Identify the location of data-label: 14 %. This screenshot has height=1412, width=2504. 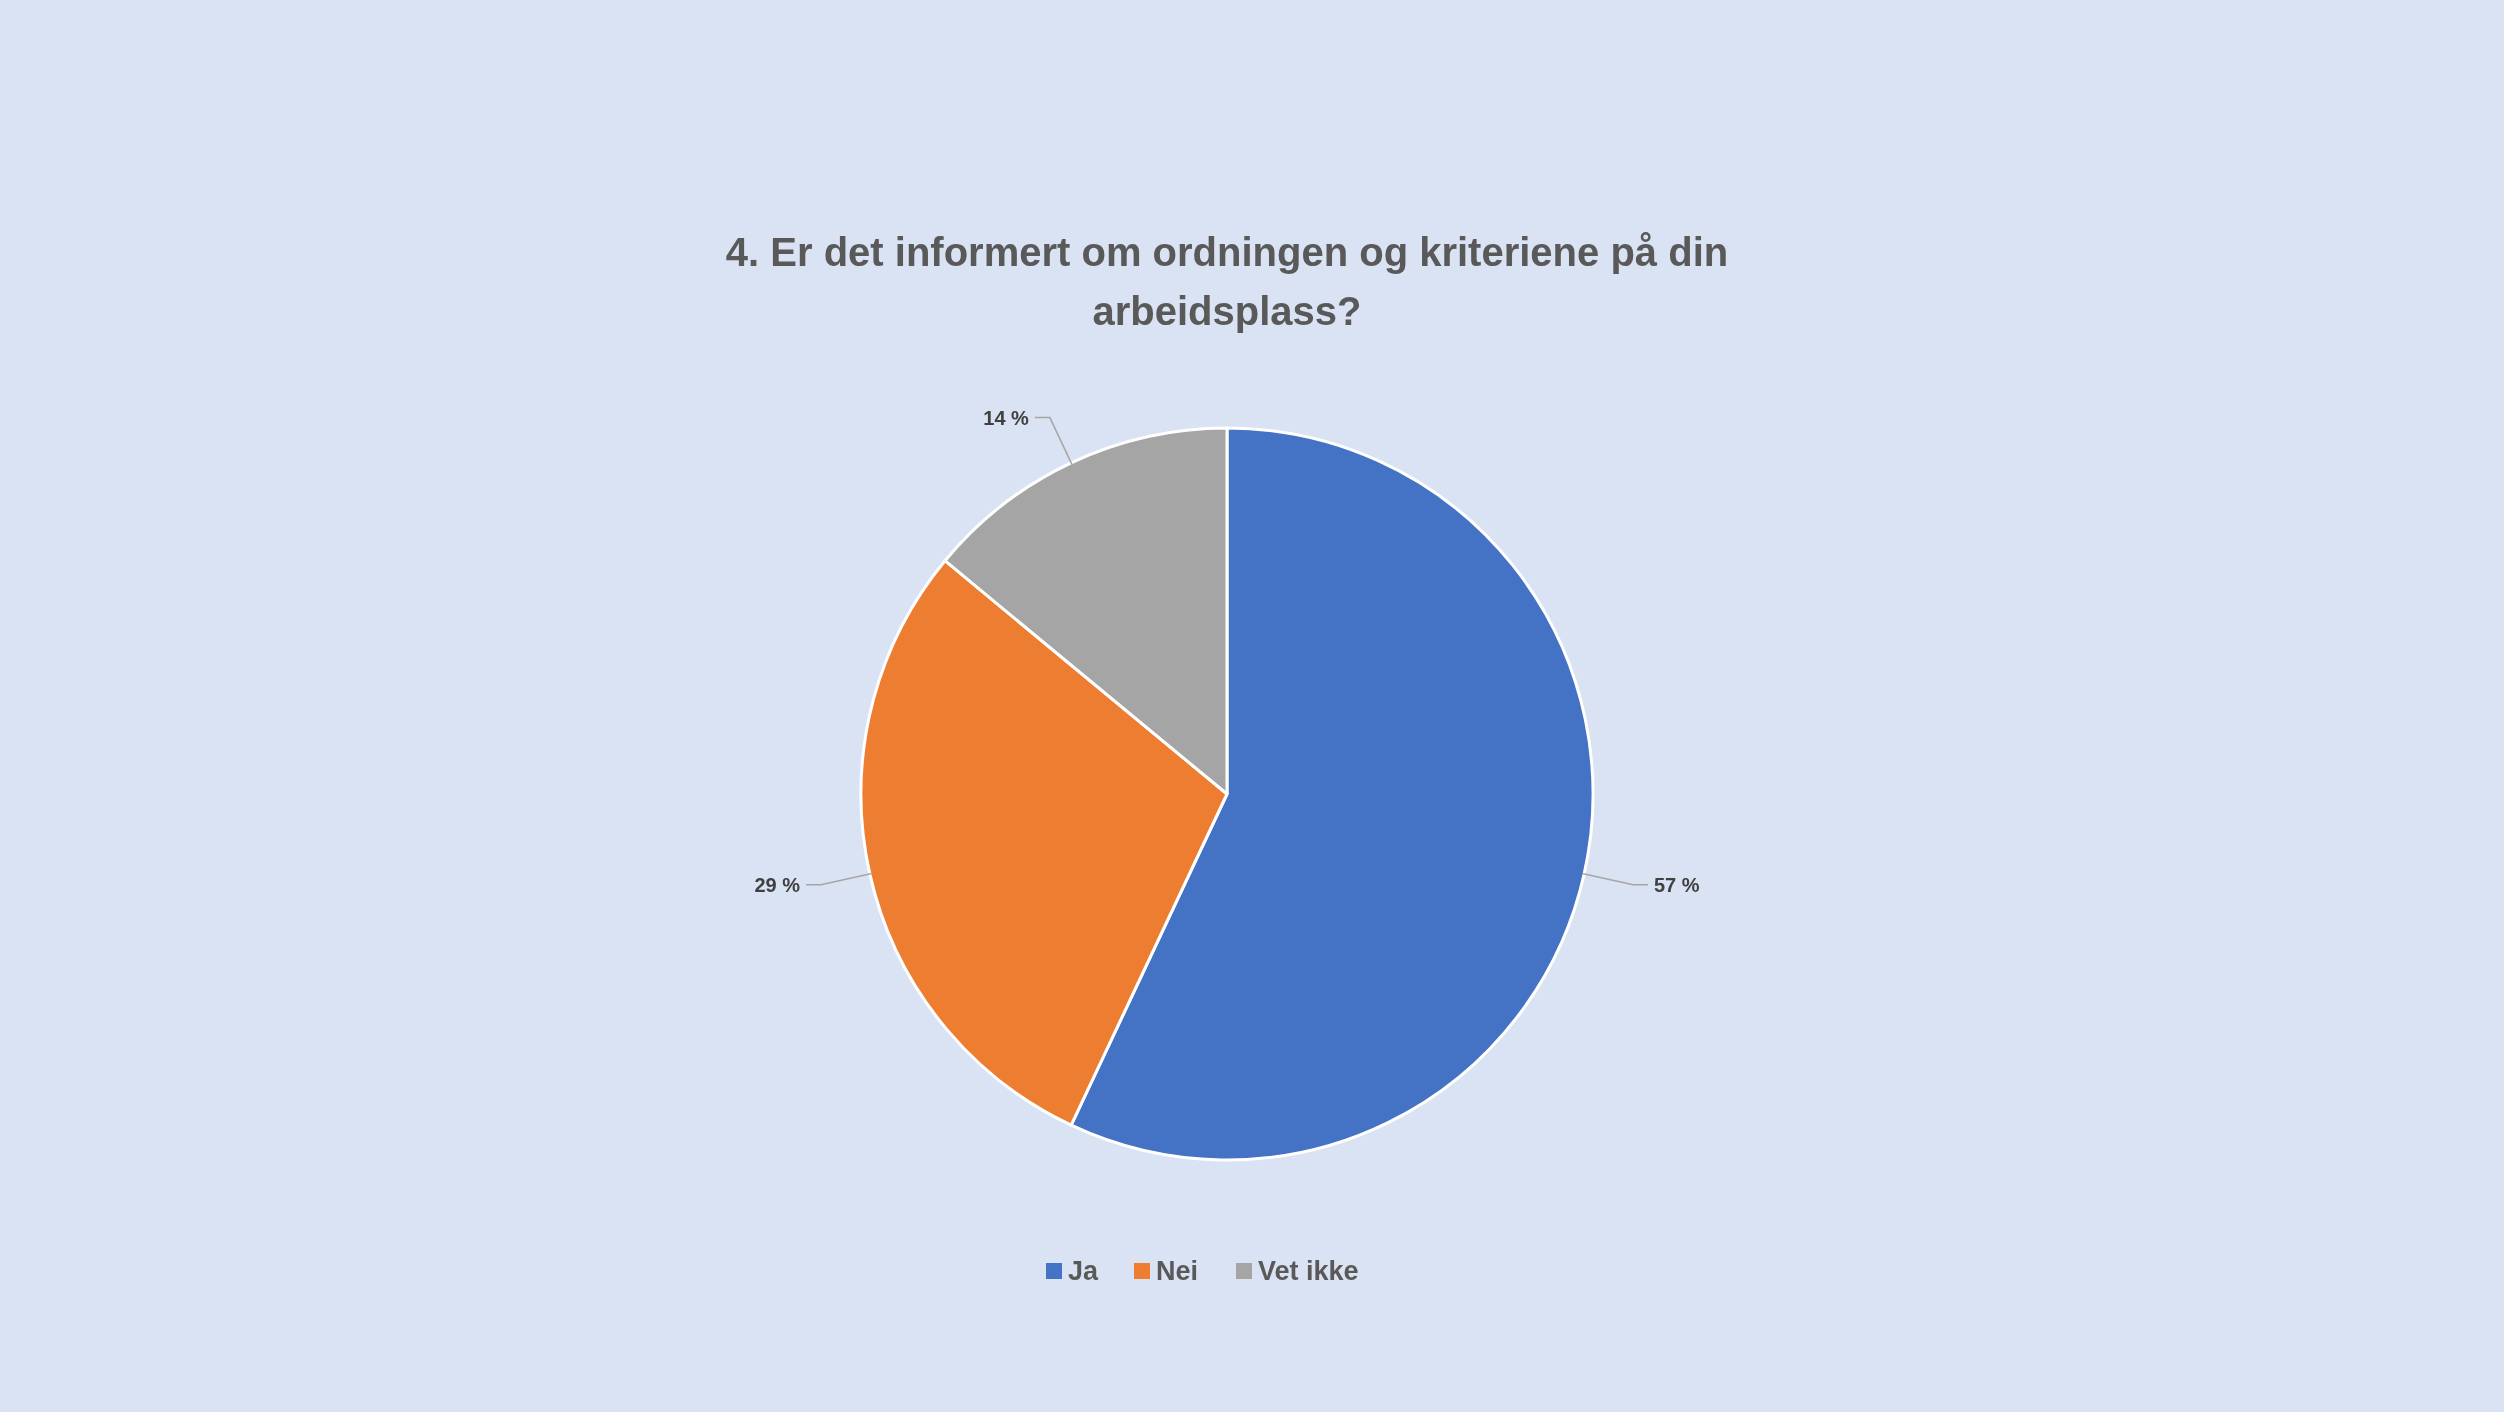
(1006, 417).